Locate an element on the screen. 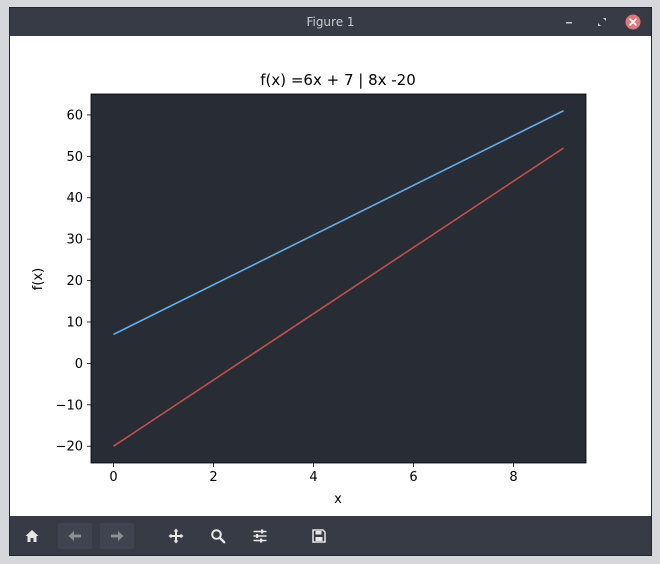  arrow-right-icon is located at coordinates (117, 536).